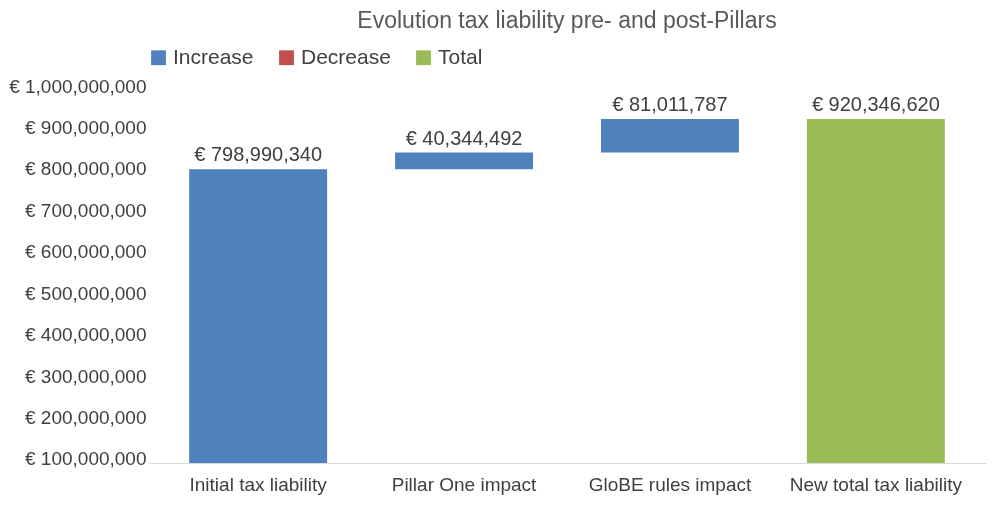  Describe the element at coordinates (85, 459) in the screenshot. I see `y-tick-label: € 100,000,000` at that location.